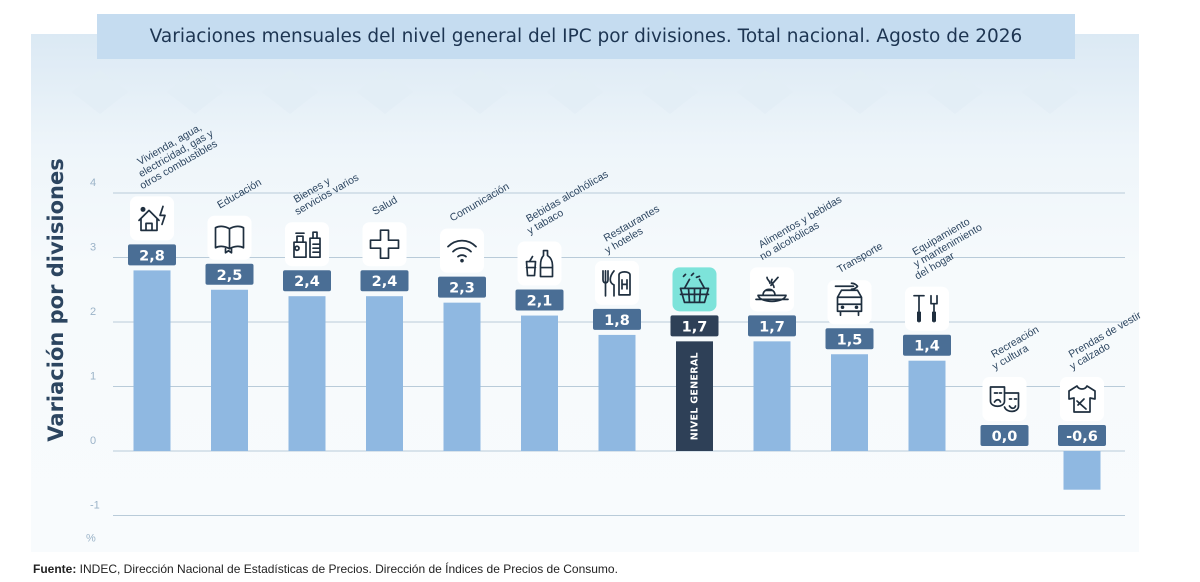 Image resolution: width=1200 pixels, height=582 pixels. I want to click on y-unit-label: %, so click(91, 539).